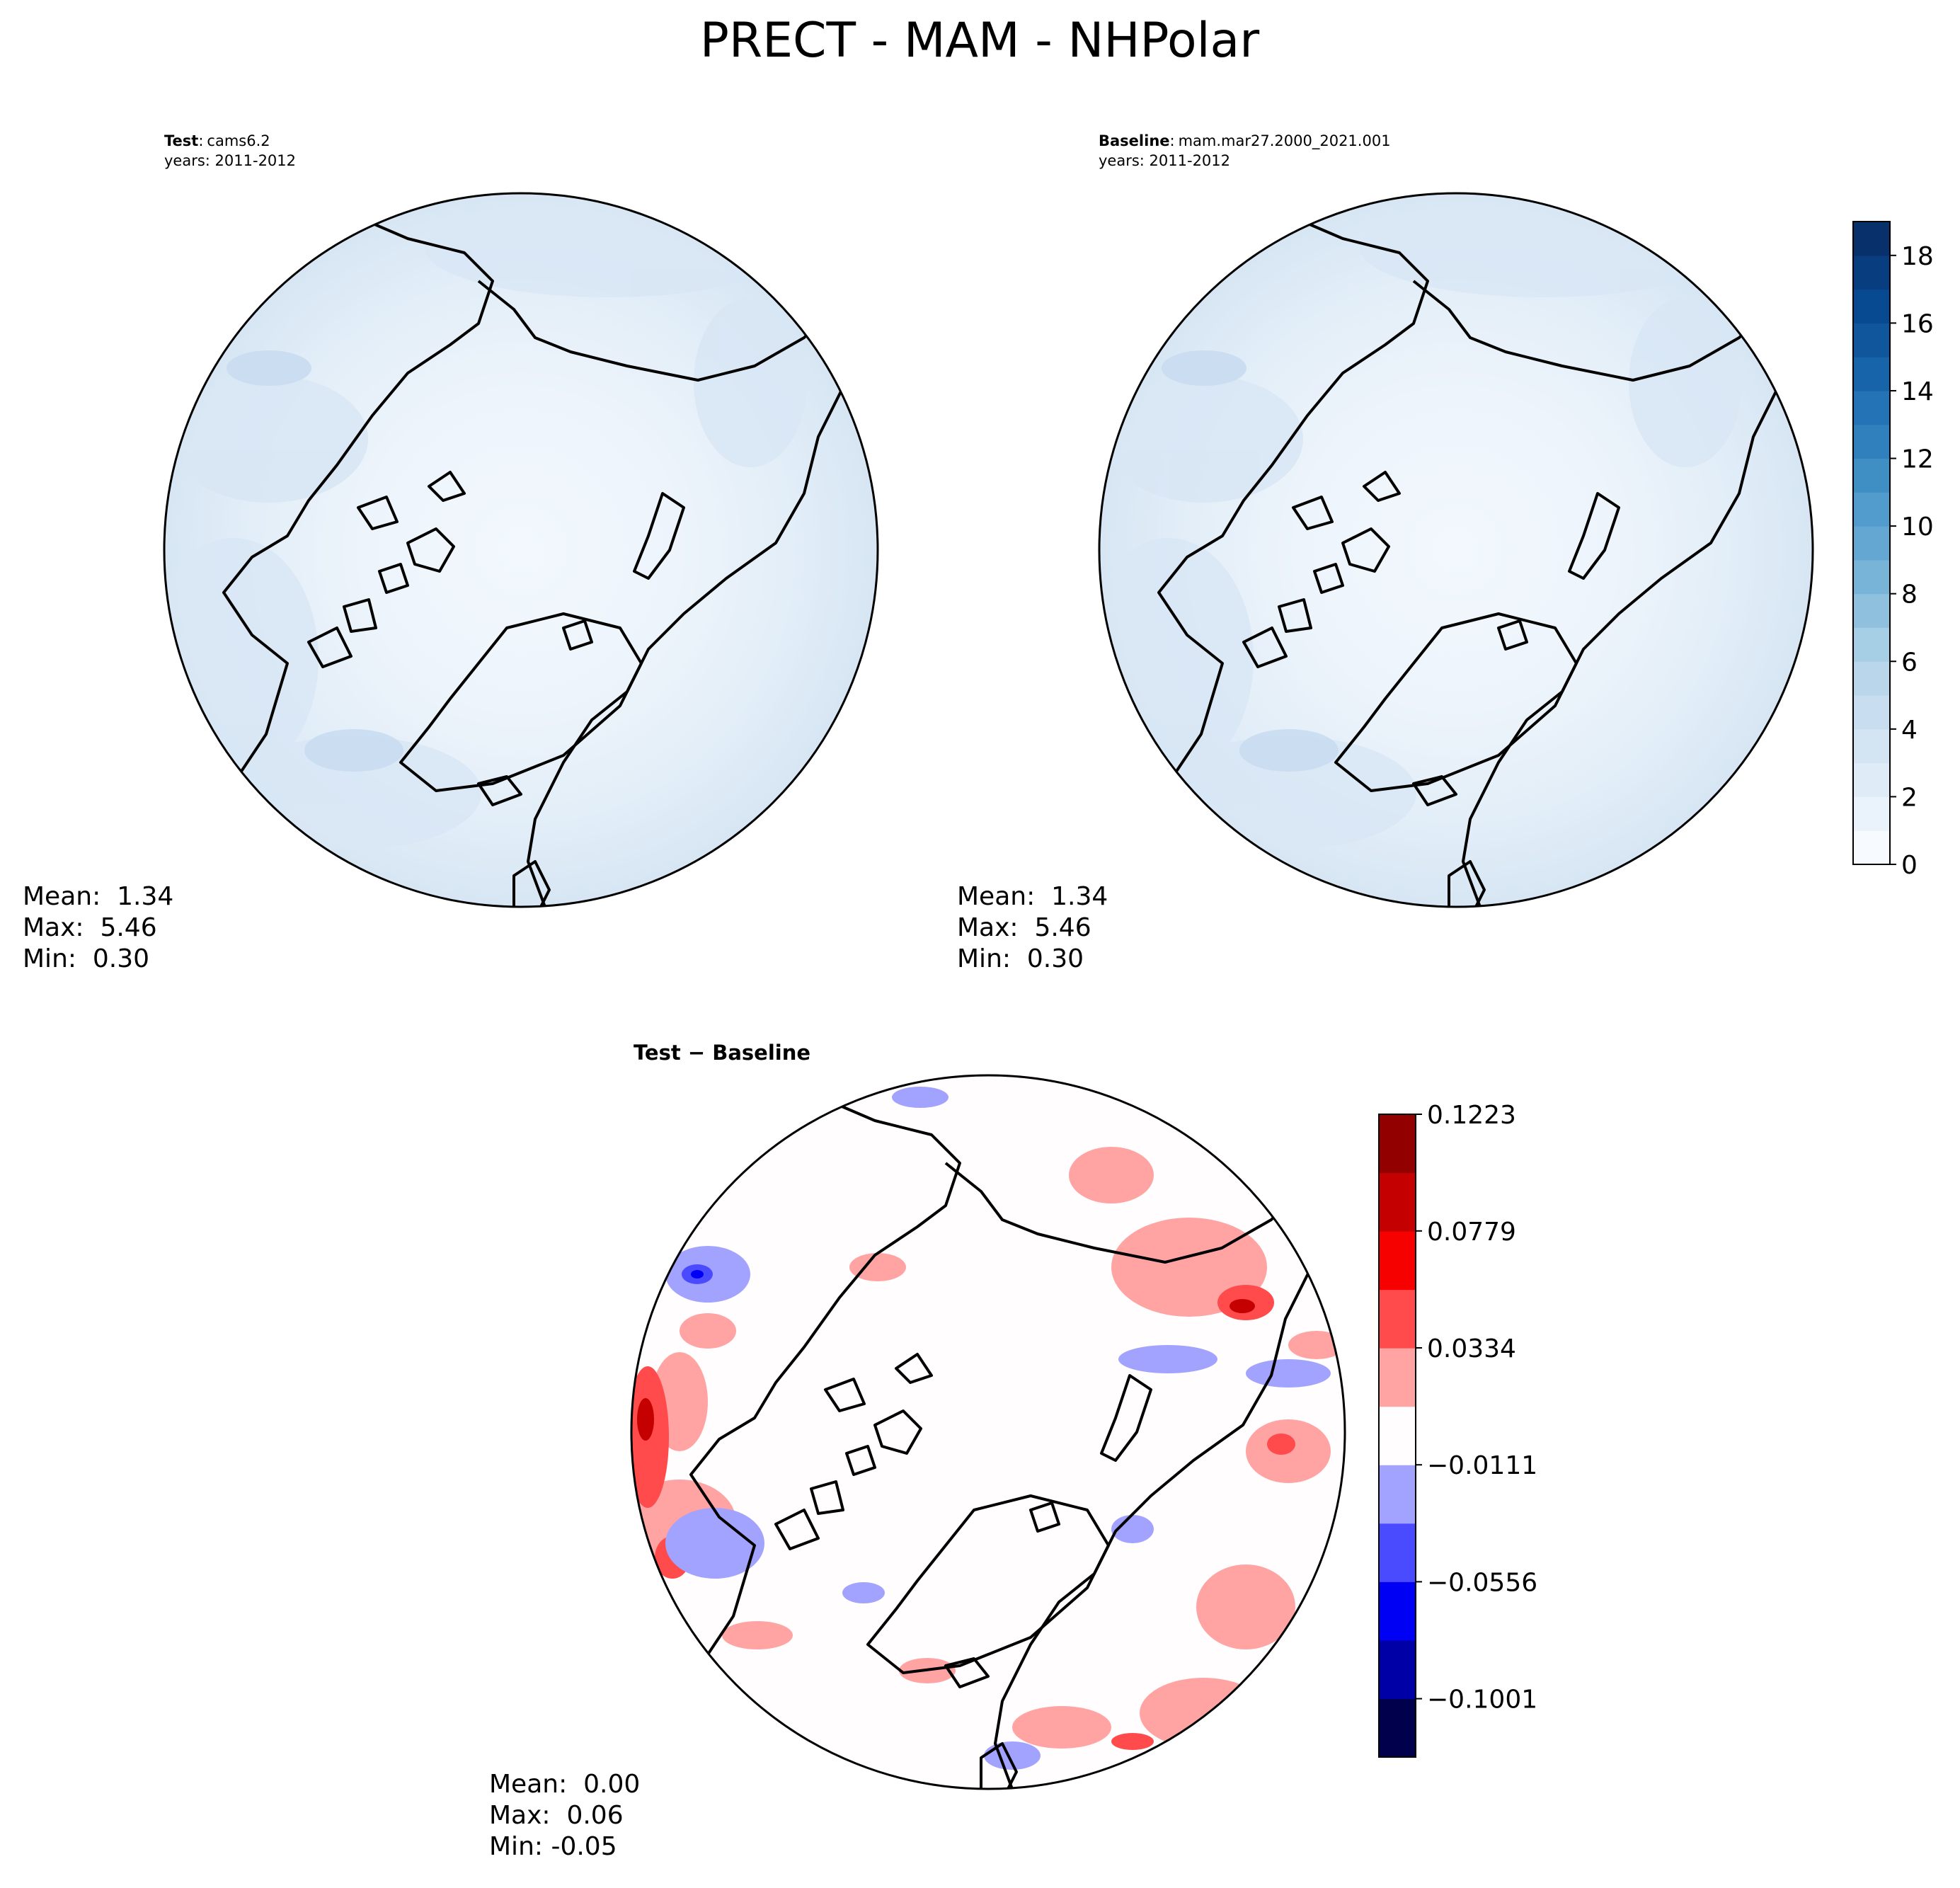 Image resolution: width=1960 pixels, height=1888 pixels. Describe the element at coordinates (1482, 1466) in the screenshot. I see `colorbar-tick-label: −0.0111` at that location.